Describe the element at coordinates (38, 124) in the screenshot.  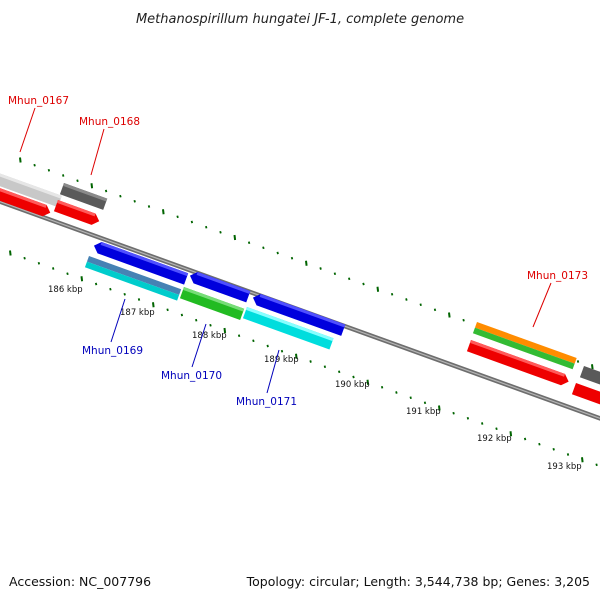
I see `gene-label-mhun-0167: Mhun_0167` at that location.